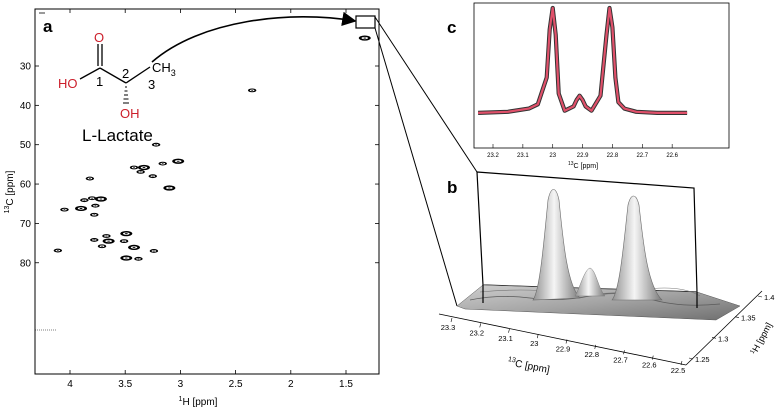 The image size is (778, 410). I want to click on y-tick-mark, so click(737, 317).